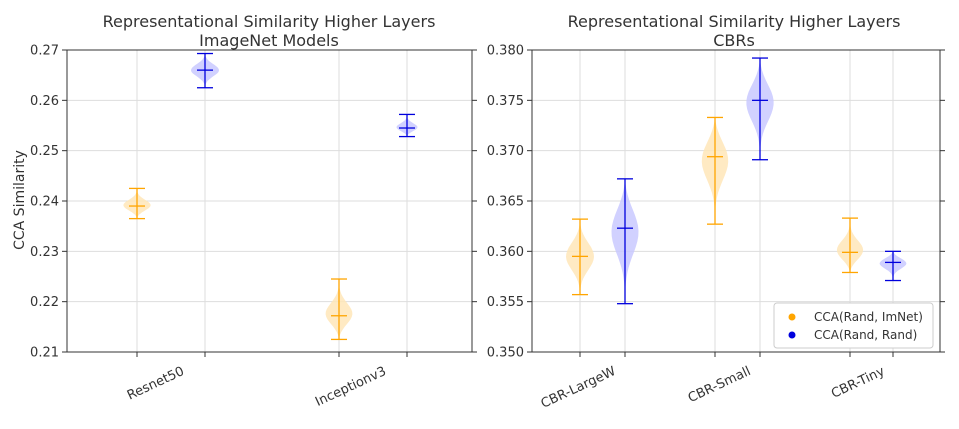  I want to click on legend-marker-imnet, so click(792, 317).